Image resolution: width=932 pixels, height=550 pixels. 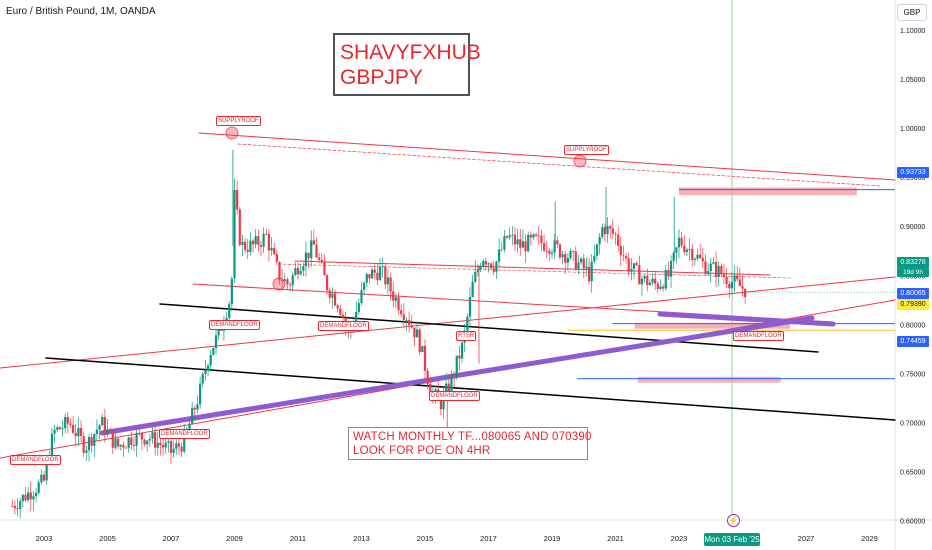 I want to click on y-tick-label: 0.70000, so click(x=912, y=423).